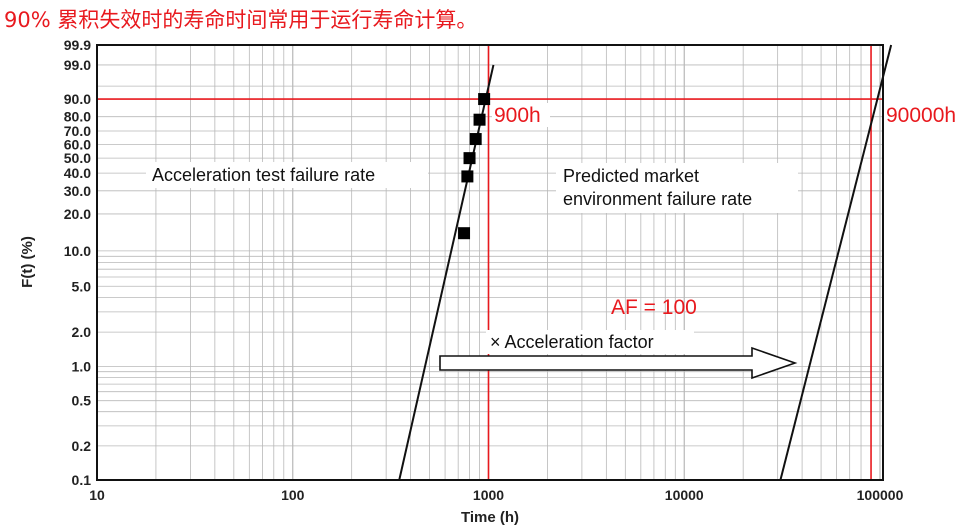 The image size is (975, 528). Describe the element at coordinates (77, 65) in the screenshot. I see `y-tick-label: 99.0` at that location.